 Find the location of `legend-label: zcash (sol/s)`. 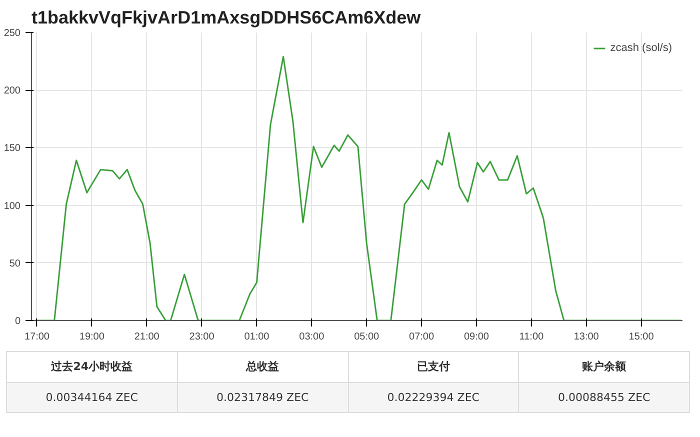

legend-label: zcash (sol/s) is located at coordinates (641, 48).